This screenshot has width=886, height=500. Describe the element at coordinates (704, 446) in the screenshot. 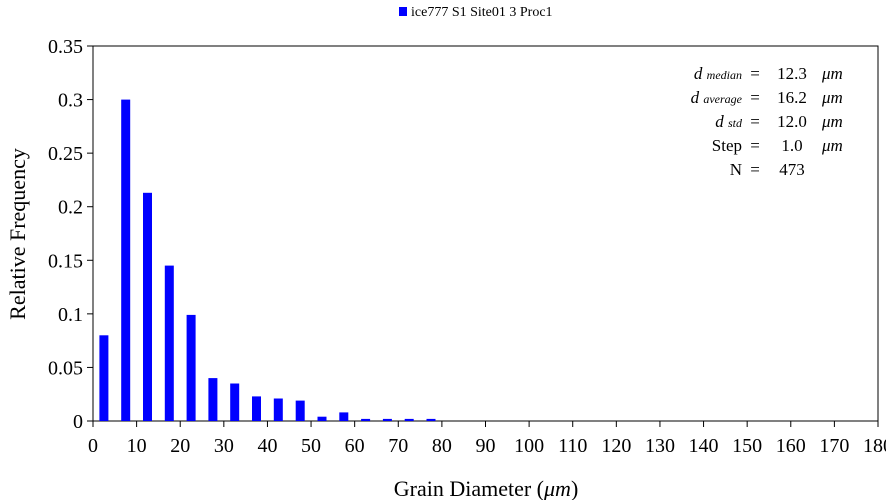

I see `x-tick-label: 140` at that location.